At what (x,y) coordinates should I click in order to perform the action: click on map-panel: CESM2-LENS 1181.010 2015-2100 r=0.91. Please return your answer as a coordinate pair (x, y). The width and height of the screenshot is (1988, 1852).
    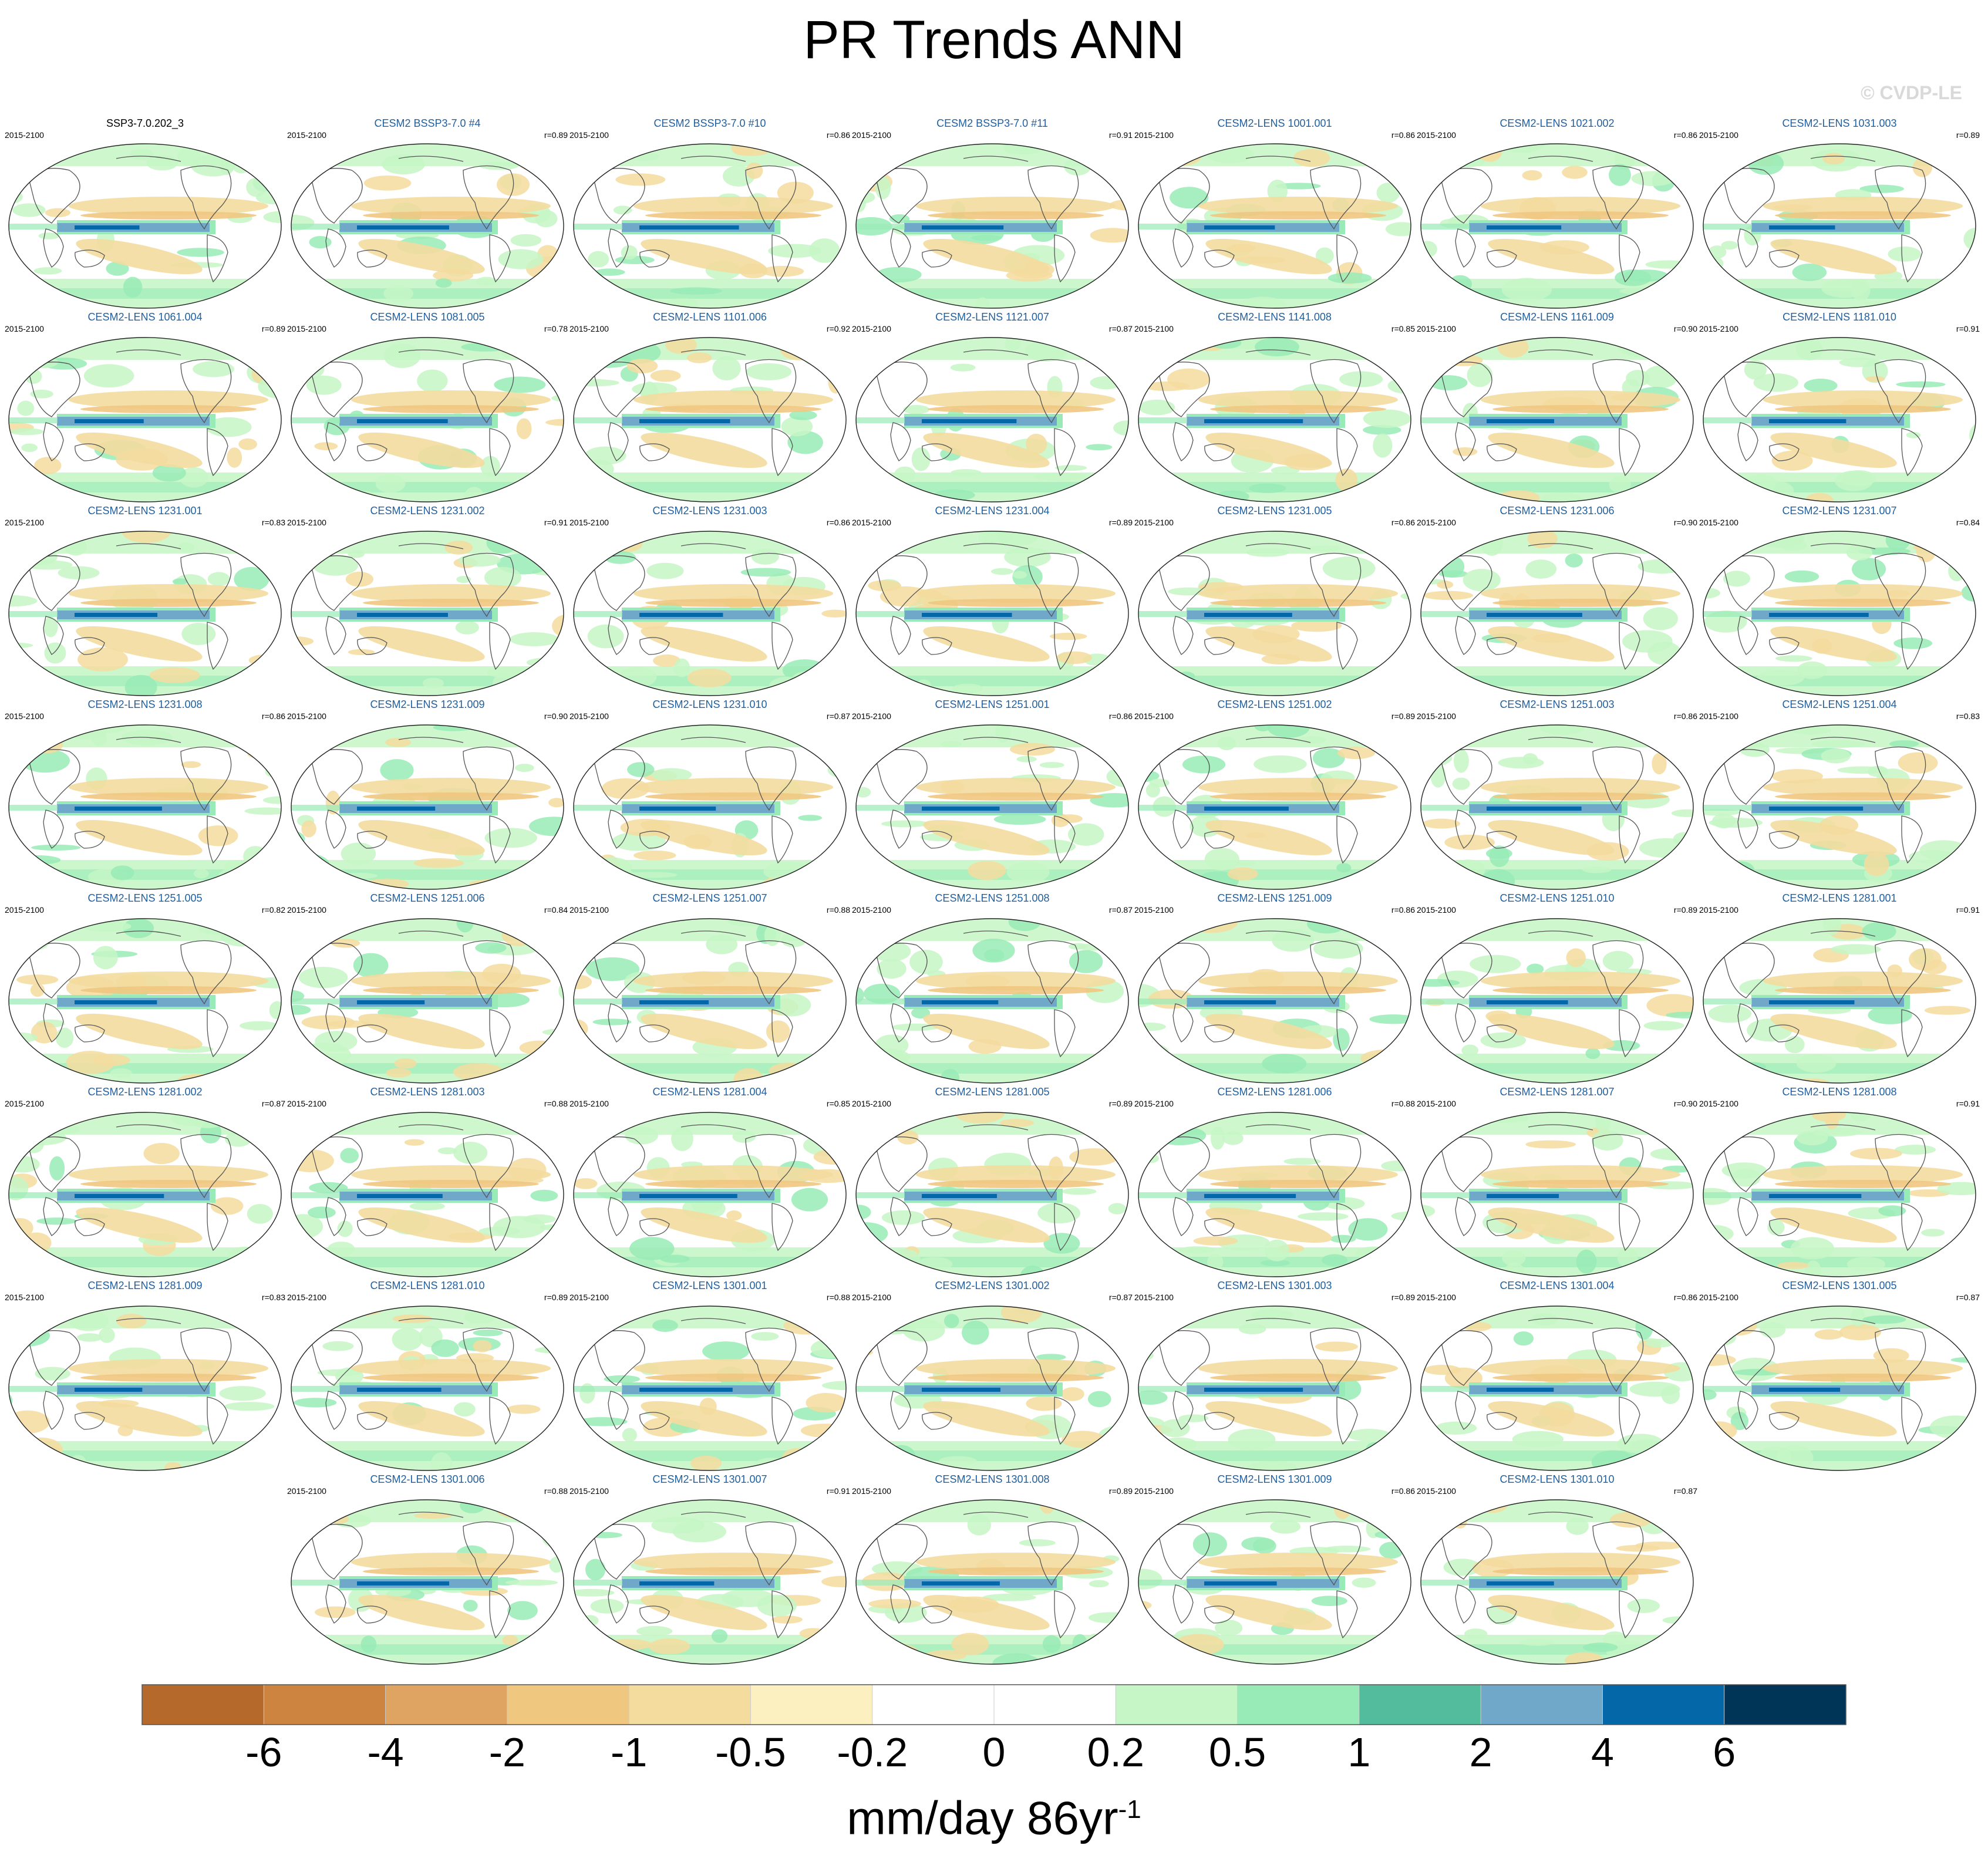
    Looking at the image, I should click on (1840, 408).